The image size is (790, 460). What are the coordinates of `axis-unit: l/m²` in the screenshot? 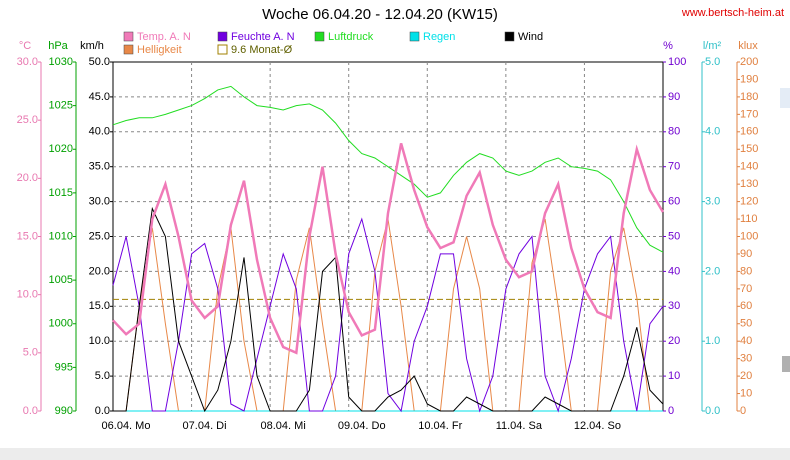 It's located at (712, 46).